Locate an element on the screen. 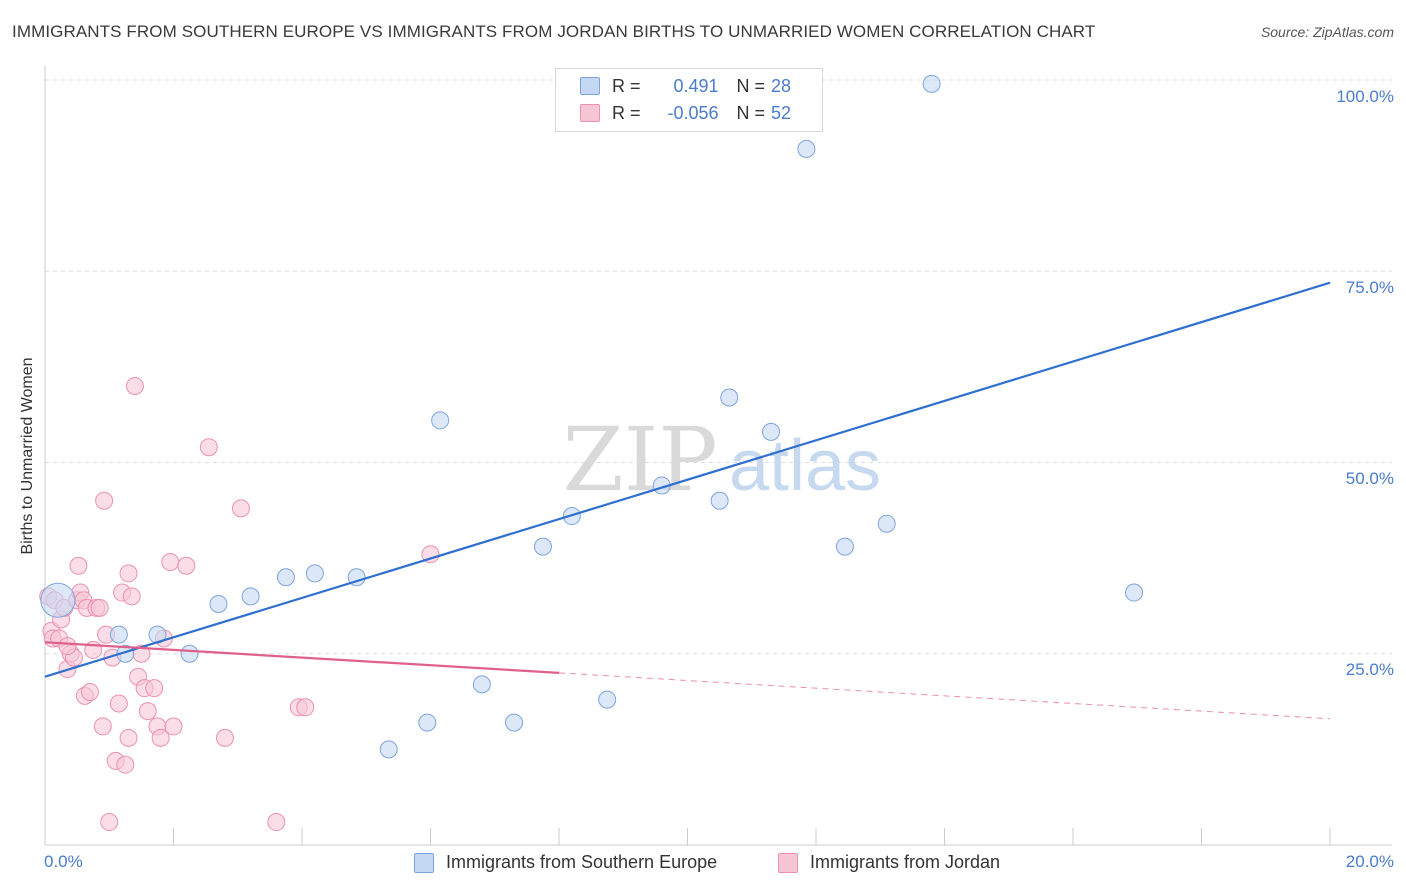  x-tick-max: 20.0% is located at coordinates (1369, 861).